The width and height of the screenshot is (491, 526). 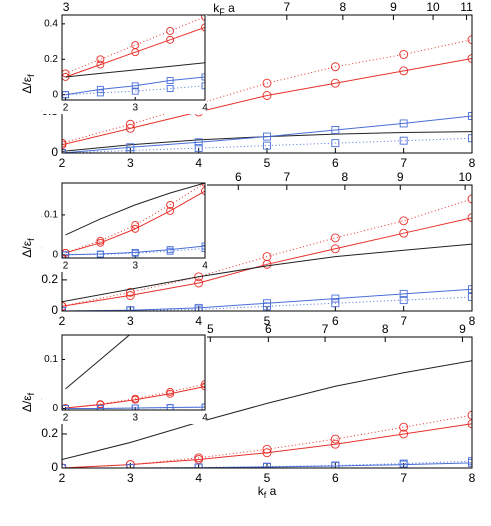 I want to click on top-tick-label: 3, so click(x=66, y=7).